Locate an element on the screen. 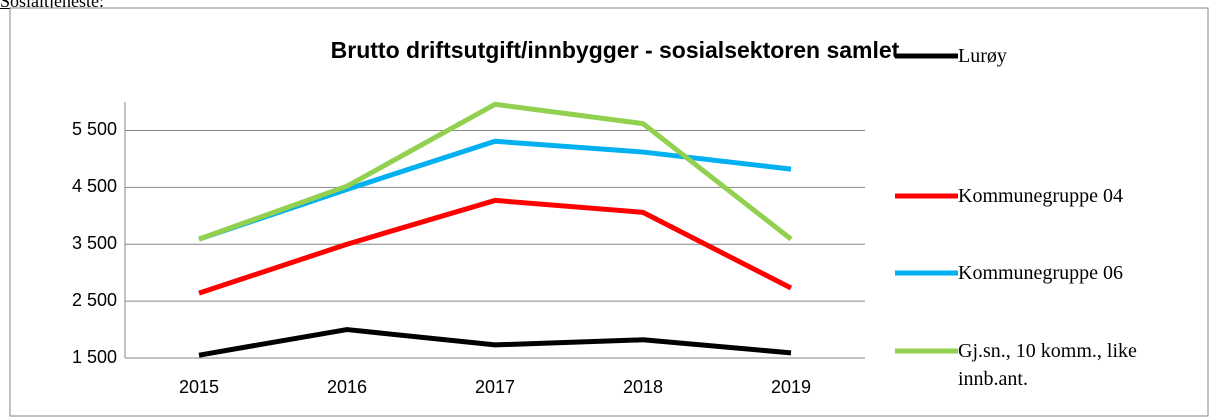 This screenshot has width=1209, height=417. x-tick-label: 2018 is located at coordinates (643, 387).